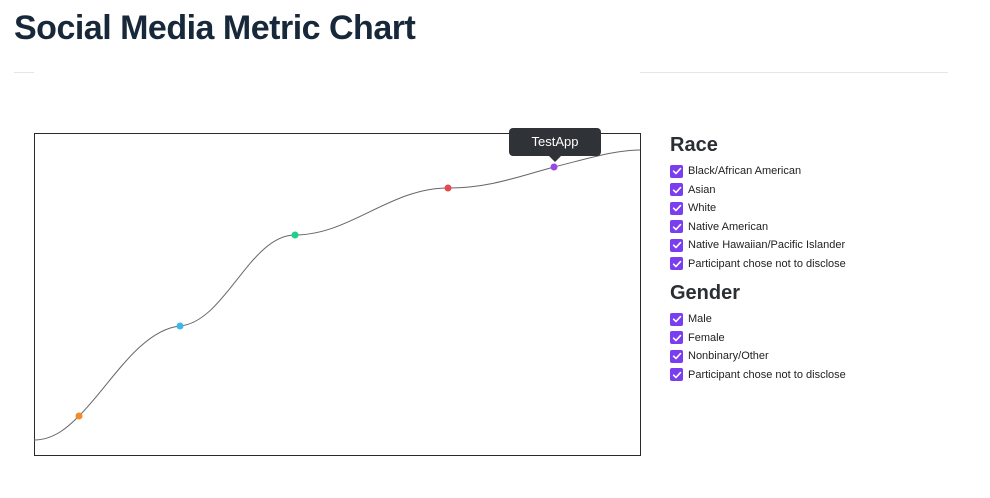  What do you see at coordinates (700, 319) in the screenshot?
I see `option-label: Male` at bounding box center [700, 319].